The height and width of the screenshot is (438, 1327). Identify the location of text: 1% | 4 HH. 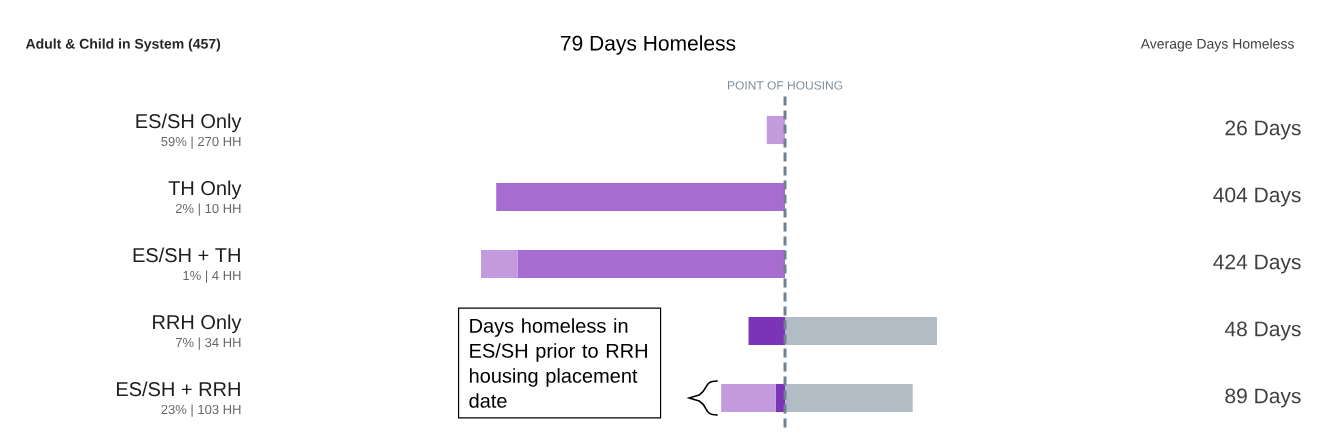
(212, 276).